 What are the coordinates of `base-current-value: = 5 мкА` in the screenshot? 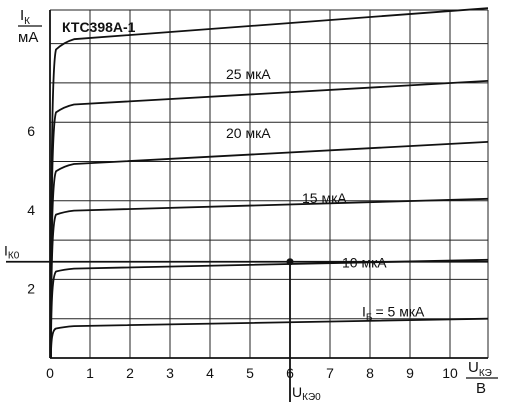 It's located at (399, 312).